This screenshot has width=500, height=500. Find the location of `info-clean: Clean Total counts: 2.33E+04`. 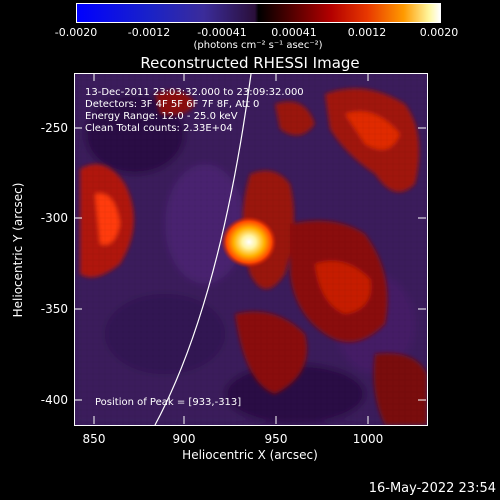

info-clean: Clean Total counts: 2.33E+04 is located at coordinates (159, 128).